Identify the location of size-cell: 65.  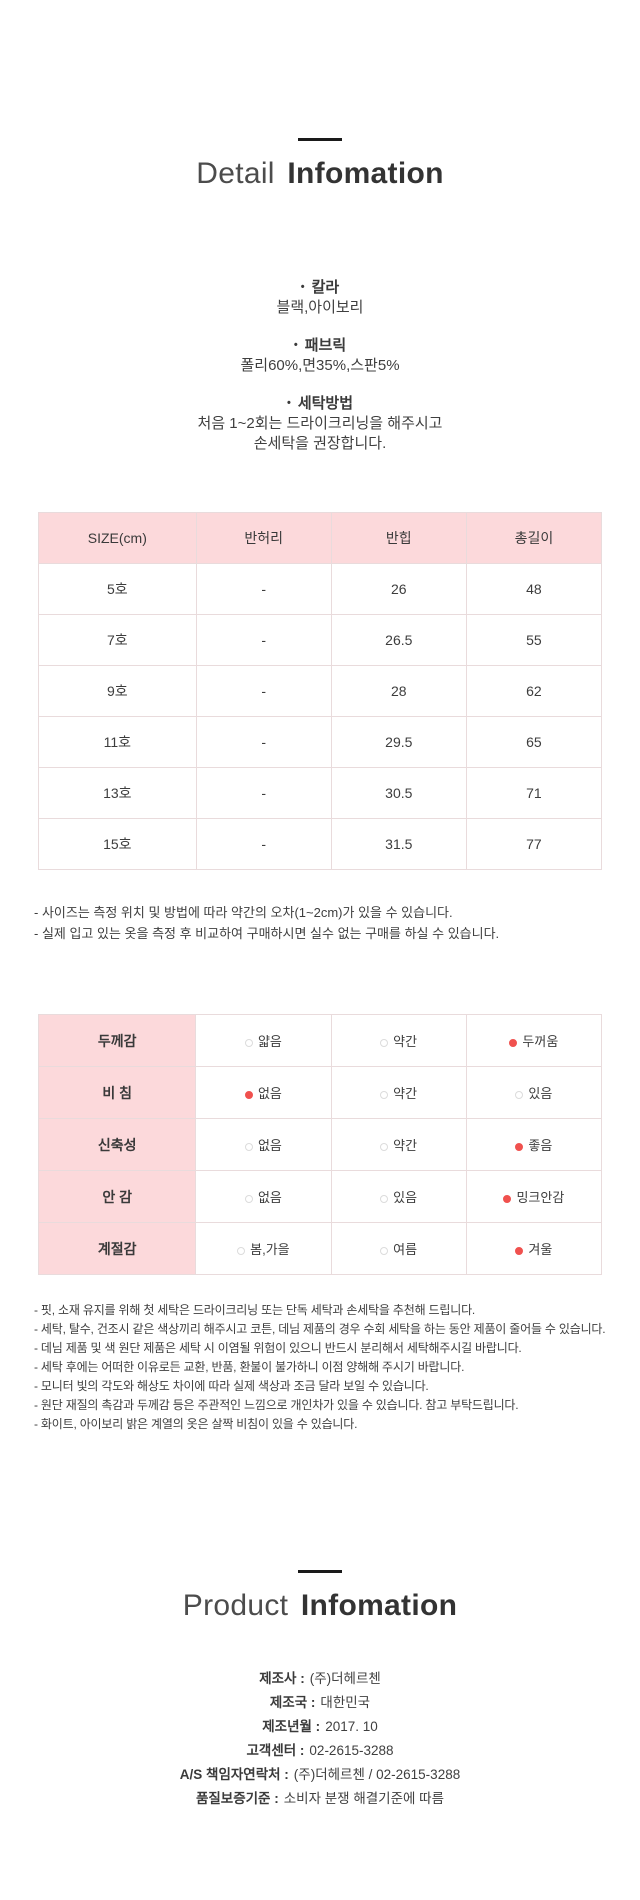
(534, 742).